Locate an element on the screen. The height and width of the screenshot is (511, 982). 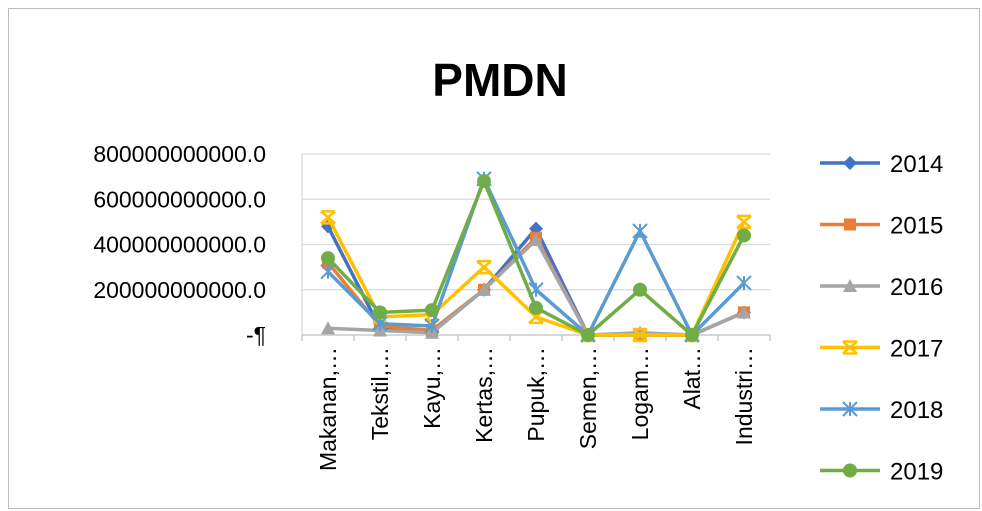
series-2019 is located at coordinates (536, 258).